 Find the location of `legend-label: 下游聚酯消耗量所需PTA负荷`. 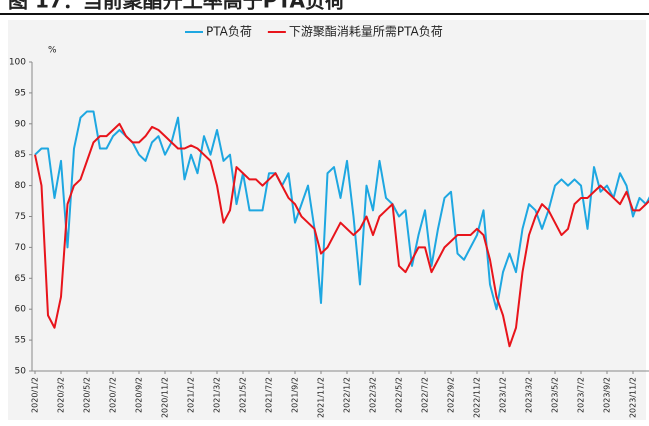

legend-label: 下游聚酯消耗量所需PTA负荷 is located at coordinates (366, 32).